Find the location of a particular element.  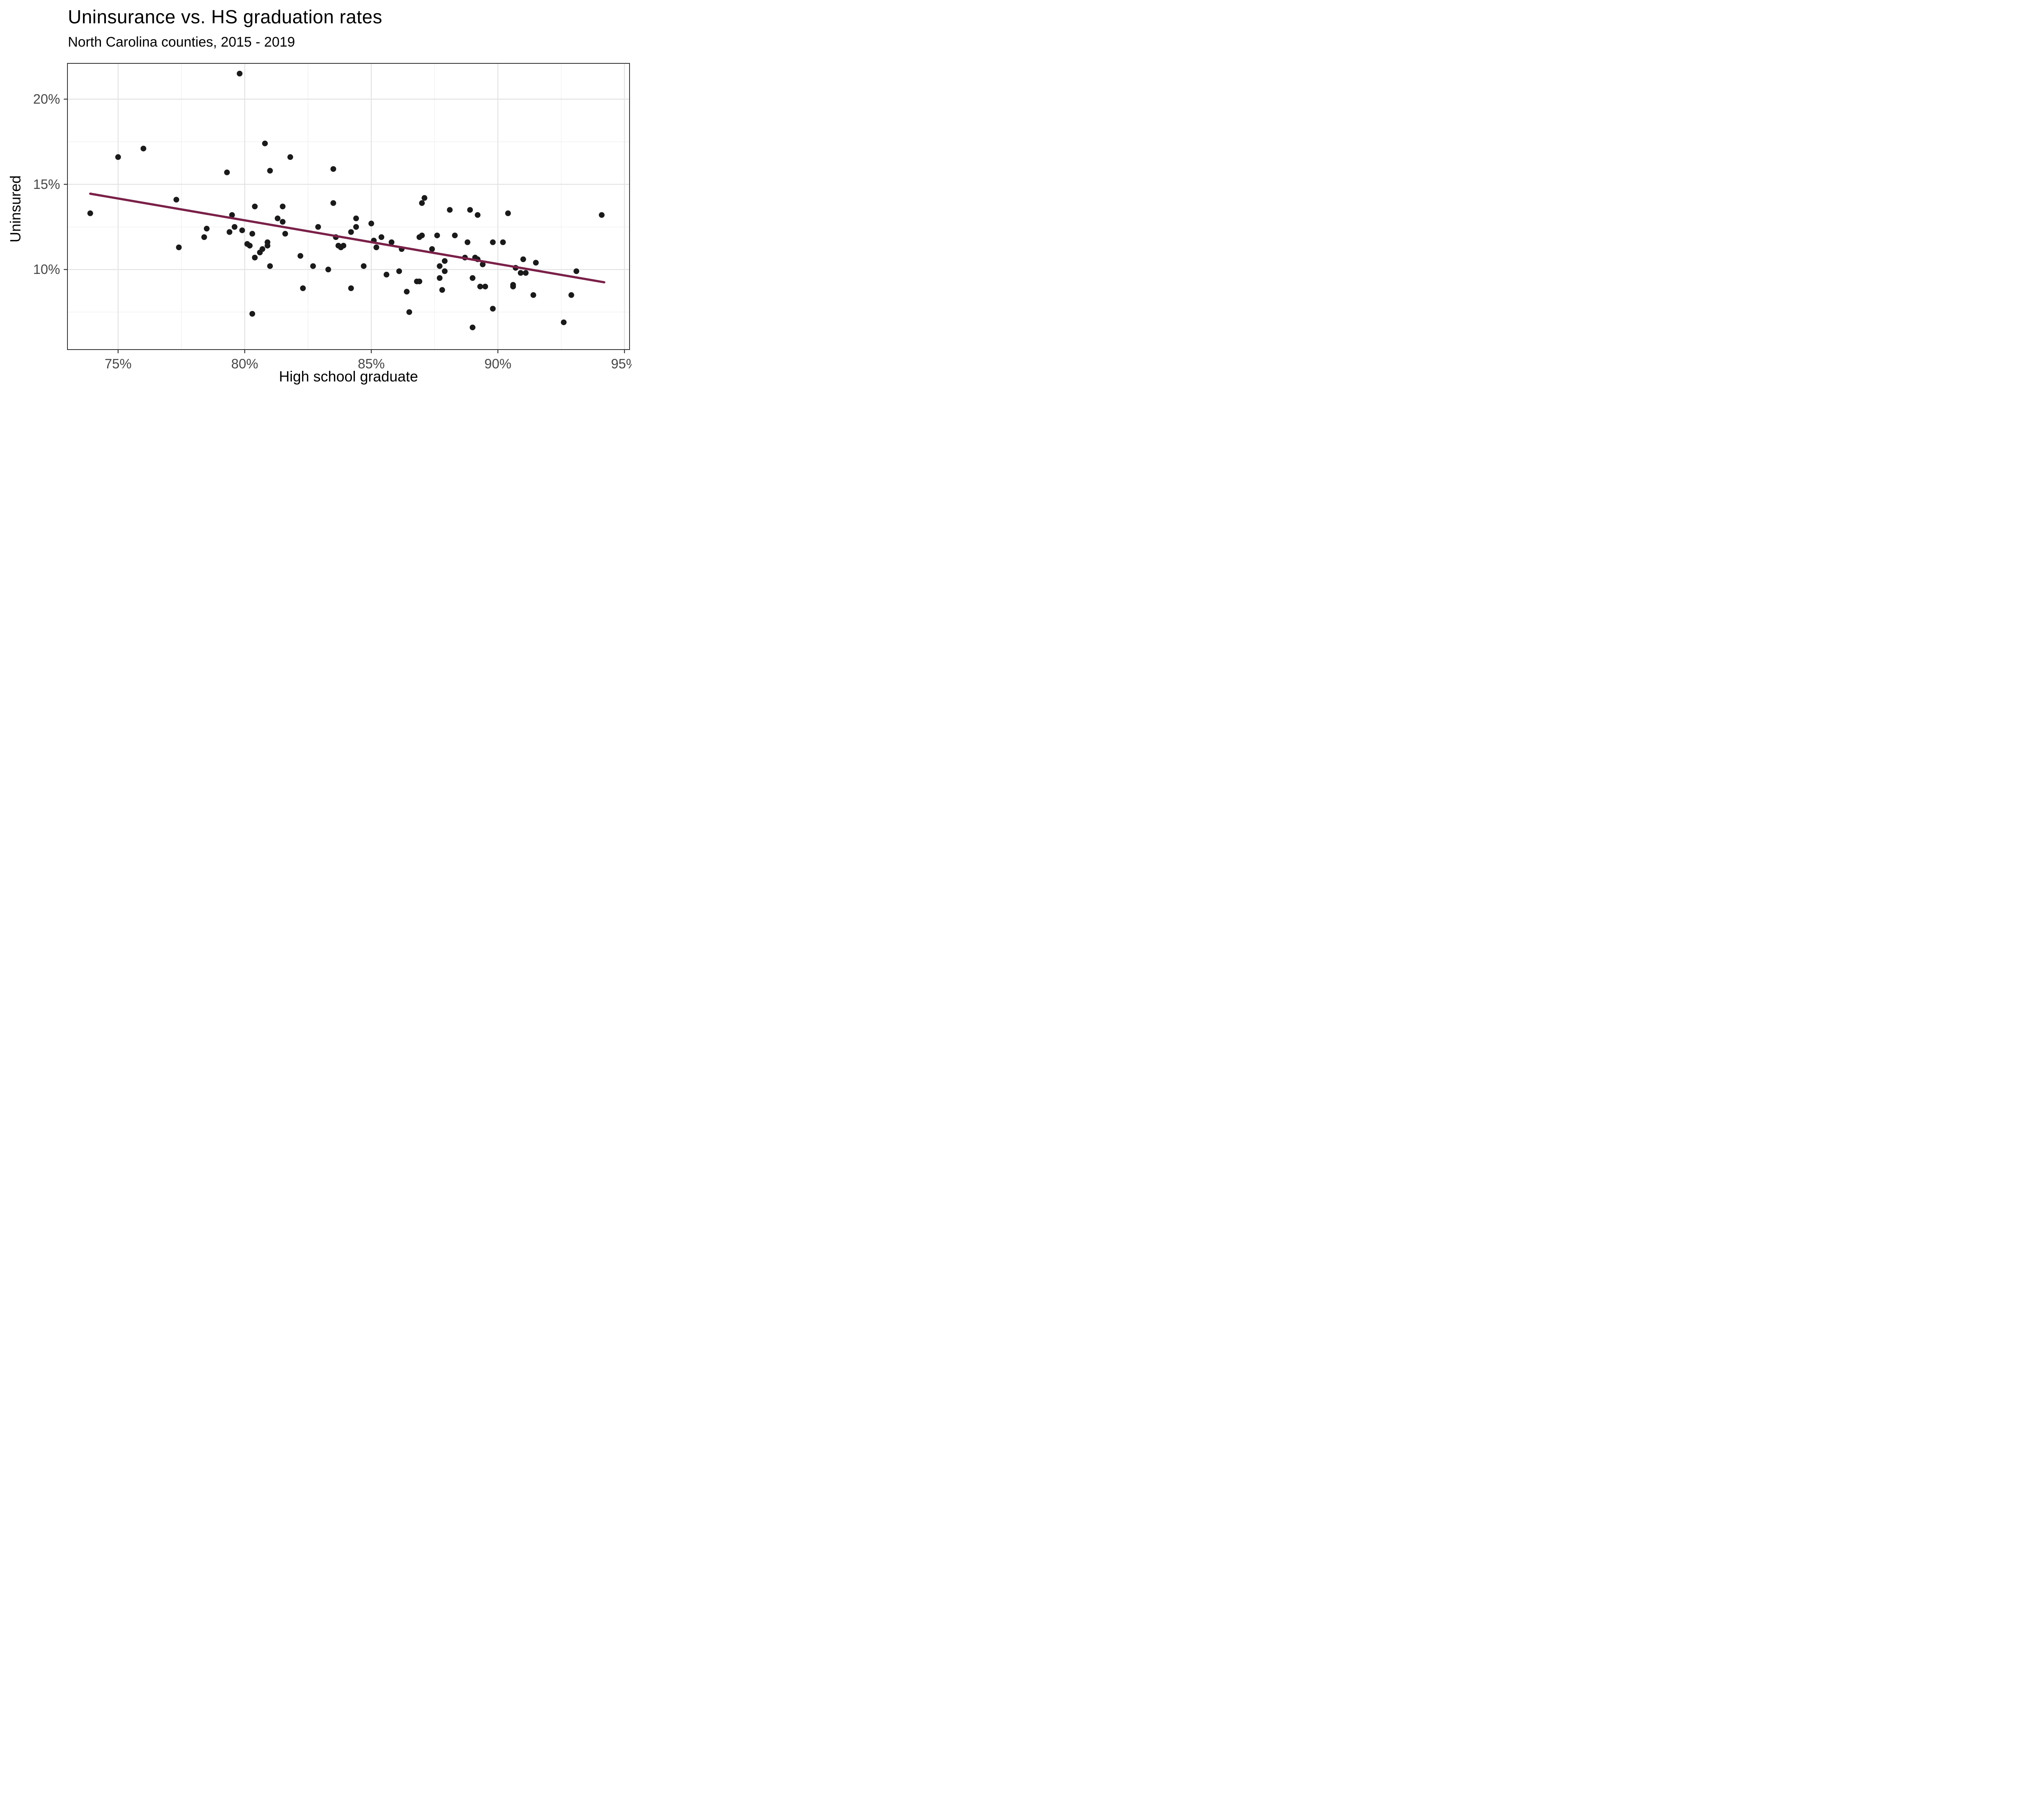

plot-panel is located at coordinates (348, 206).